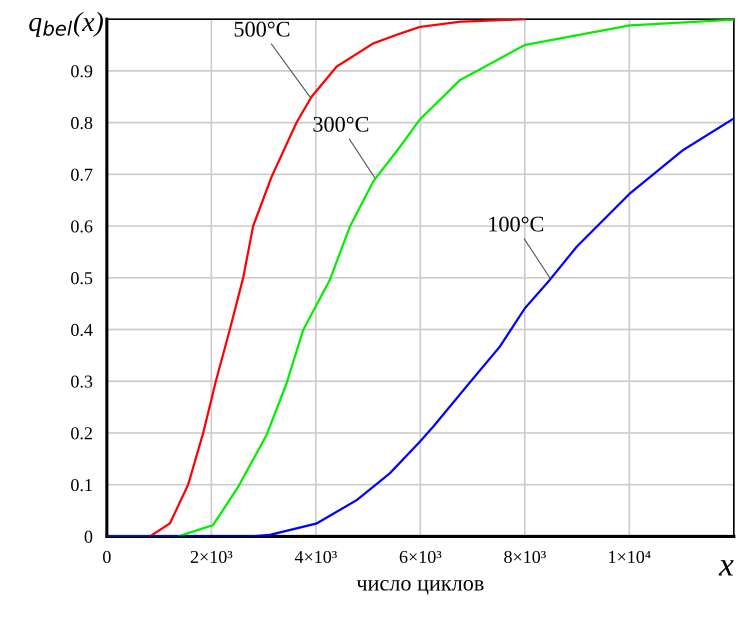  Describe the element at coordinates (81, 433) in the screenshot. I see `y-tick-label: 0.2` at that location.